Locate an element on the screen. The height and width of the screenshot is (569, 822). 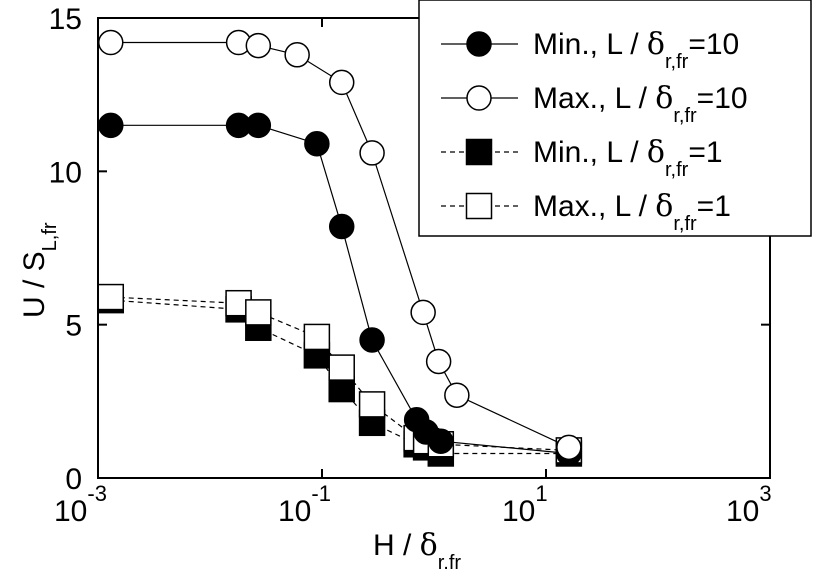
y-tick-label: 15 is located at coordinates (65, 19).